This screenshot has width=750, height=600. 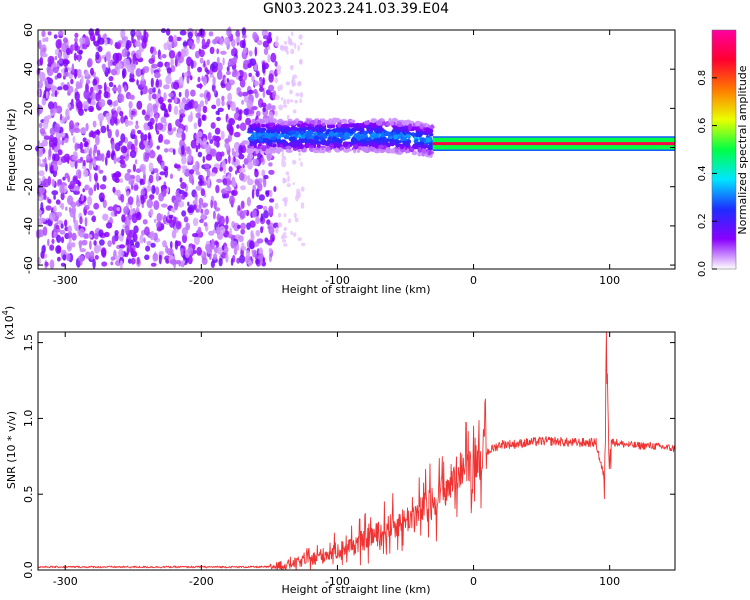 What do you see at coordinates (201, 581) in the screenshot?
I see `x-tick-label: -200` at bounding box center [201, 581].